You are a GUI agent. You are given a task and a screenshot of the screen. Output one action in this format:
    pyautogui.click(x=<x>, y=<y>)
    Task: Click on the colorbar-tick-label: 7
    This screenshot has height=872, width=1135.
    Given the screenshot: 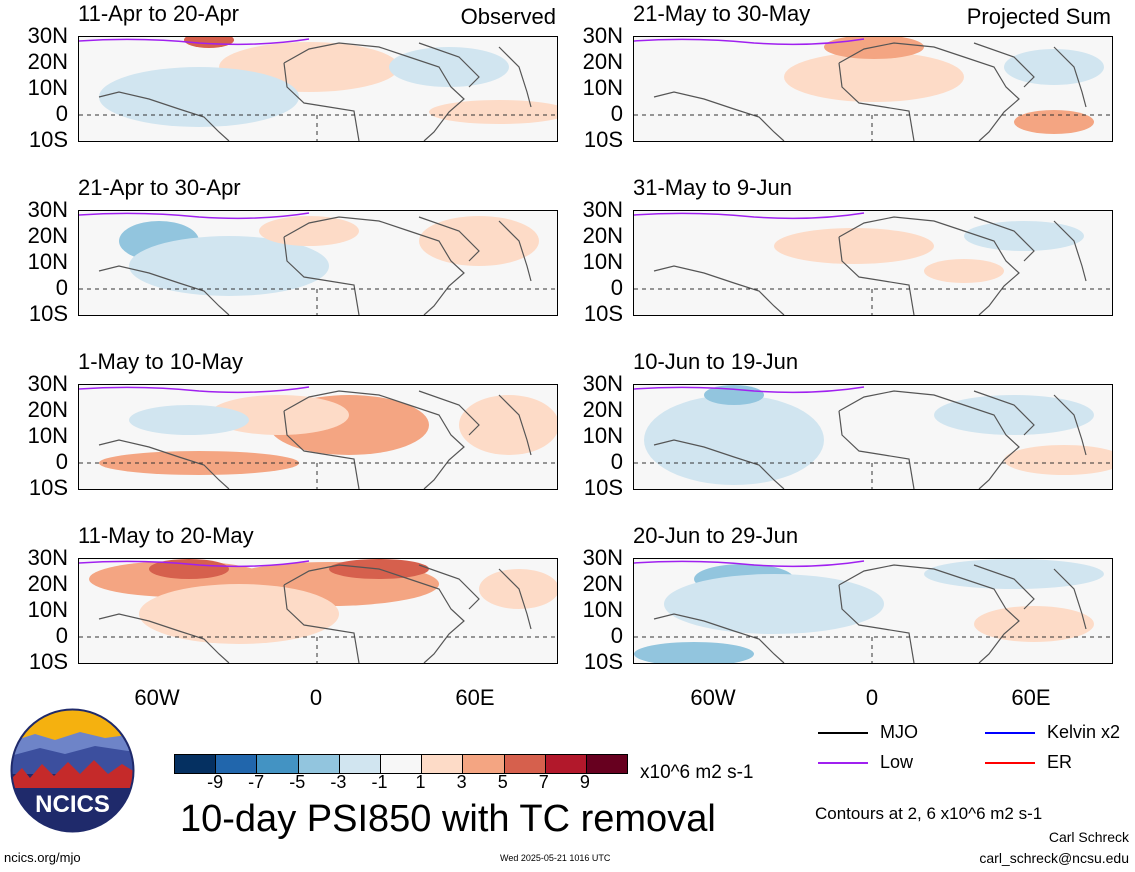 What is the action you would take?
    pyautogui.click(x=543, y=782)
    